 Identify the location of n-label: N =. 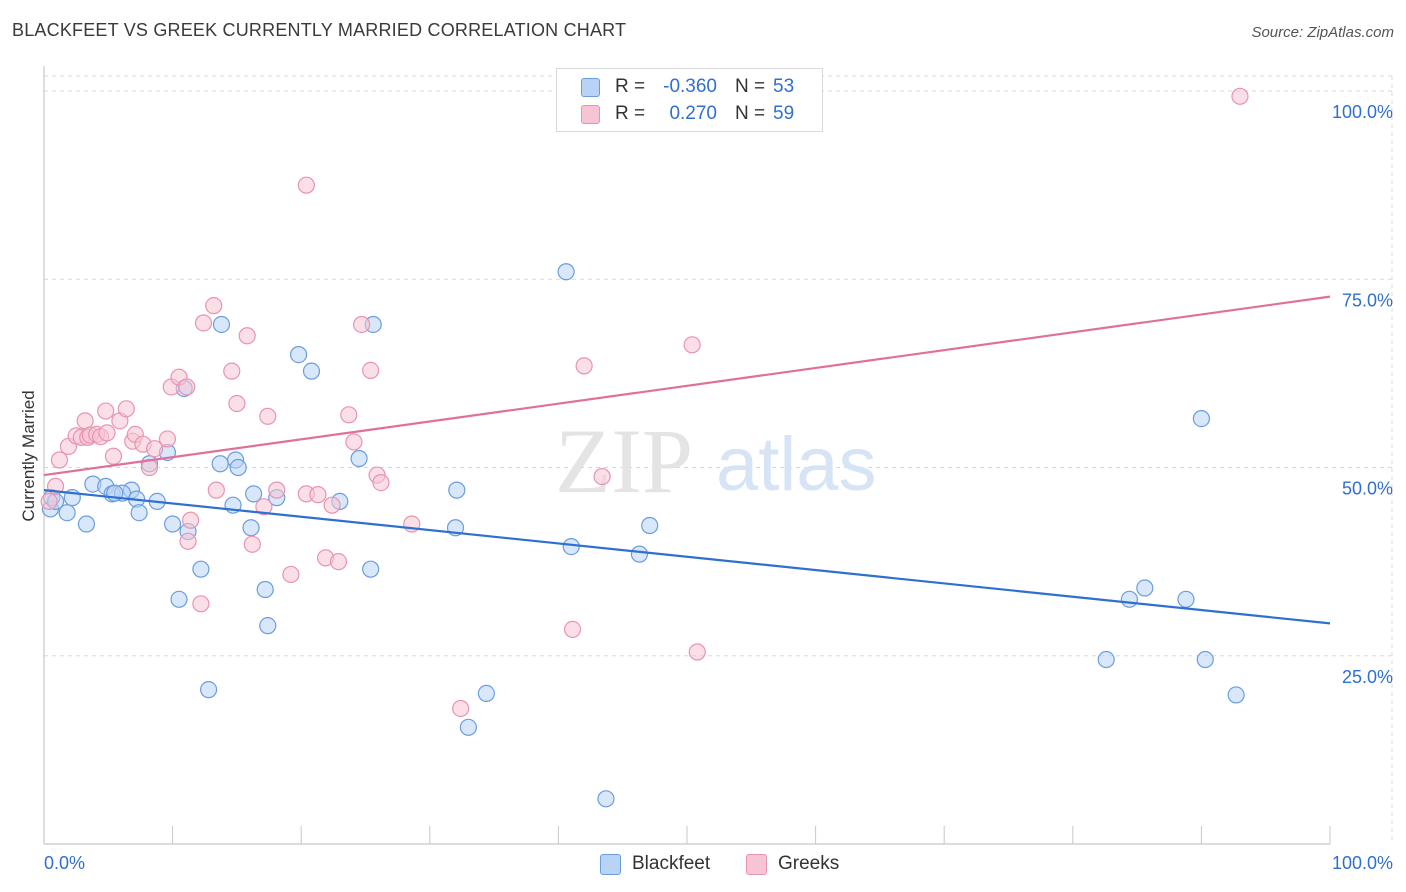
(750, 113).